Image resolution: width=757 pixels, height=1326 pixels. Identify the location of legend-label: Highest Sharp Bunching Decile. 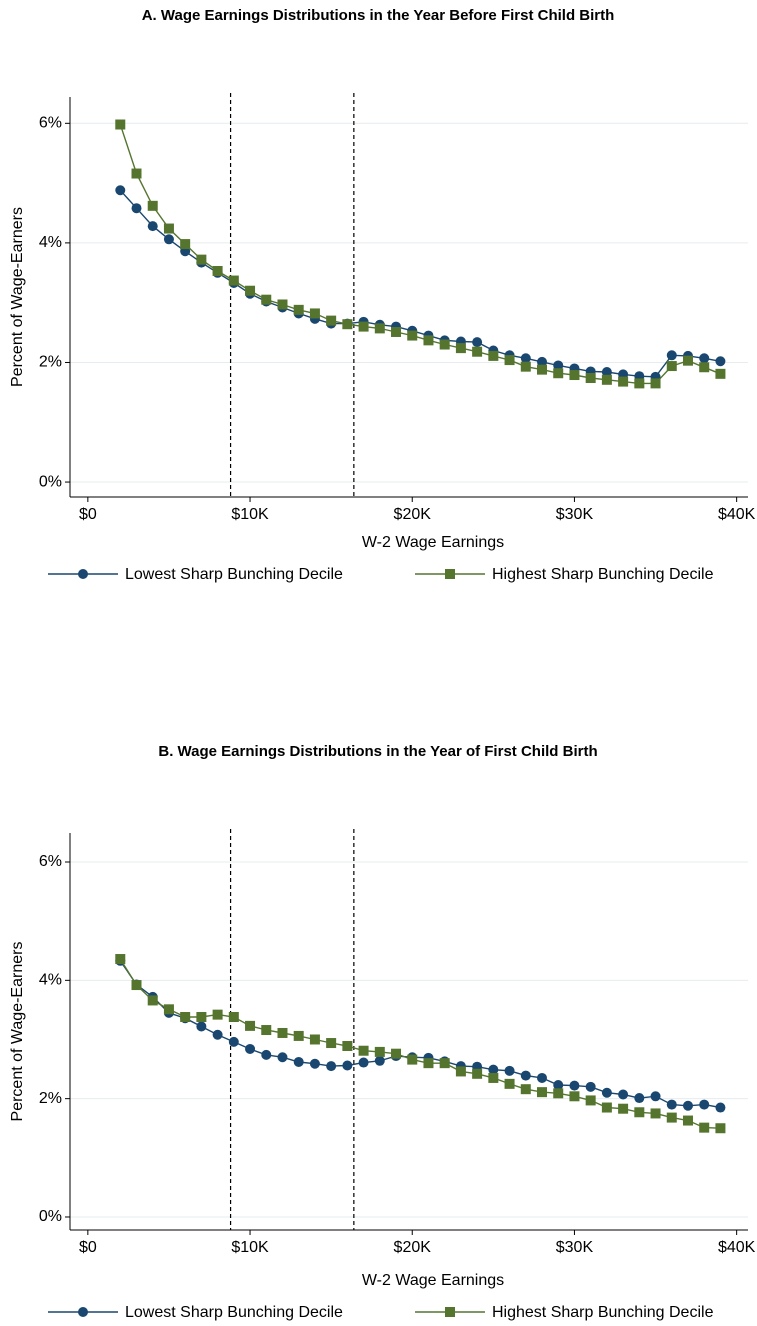
(603, 1312).